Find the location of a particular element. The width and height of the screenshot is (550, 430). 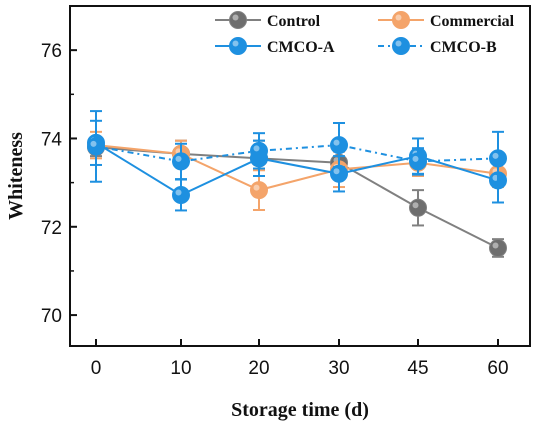

x-tick-label: 20 is located at coordinates (258, 368).